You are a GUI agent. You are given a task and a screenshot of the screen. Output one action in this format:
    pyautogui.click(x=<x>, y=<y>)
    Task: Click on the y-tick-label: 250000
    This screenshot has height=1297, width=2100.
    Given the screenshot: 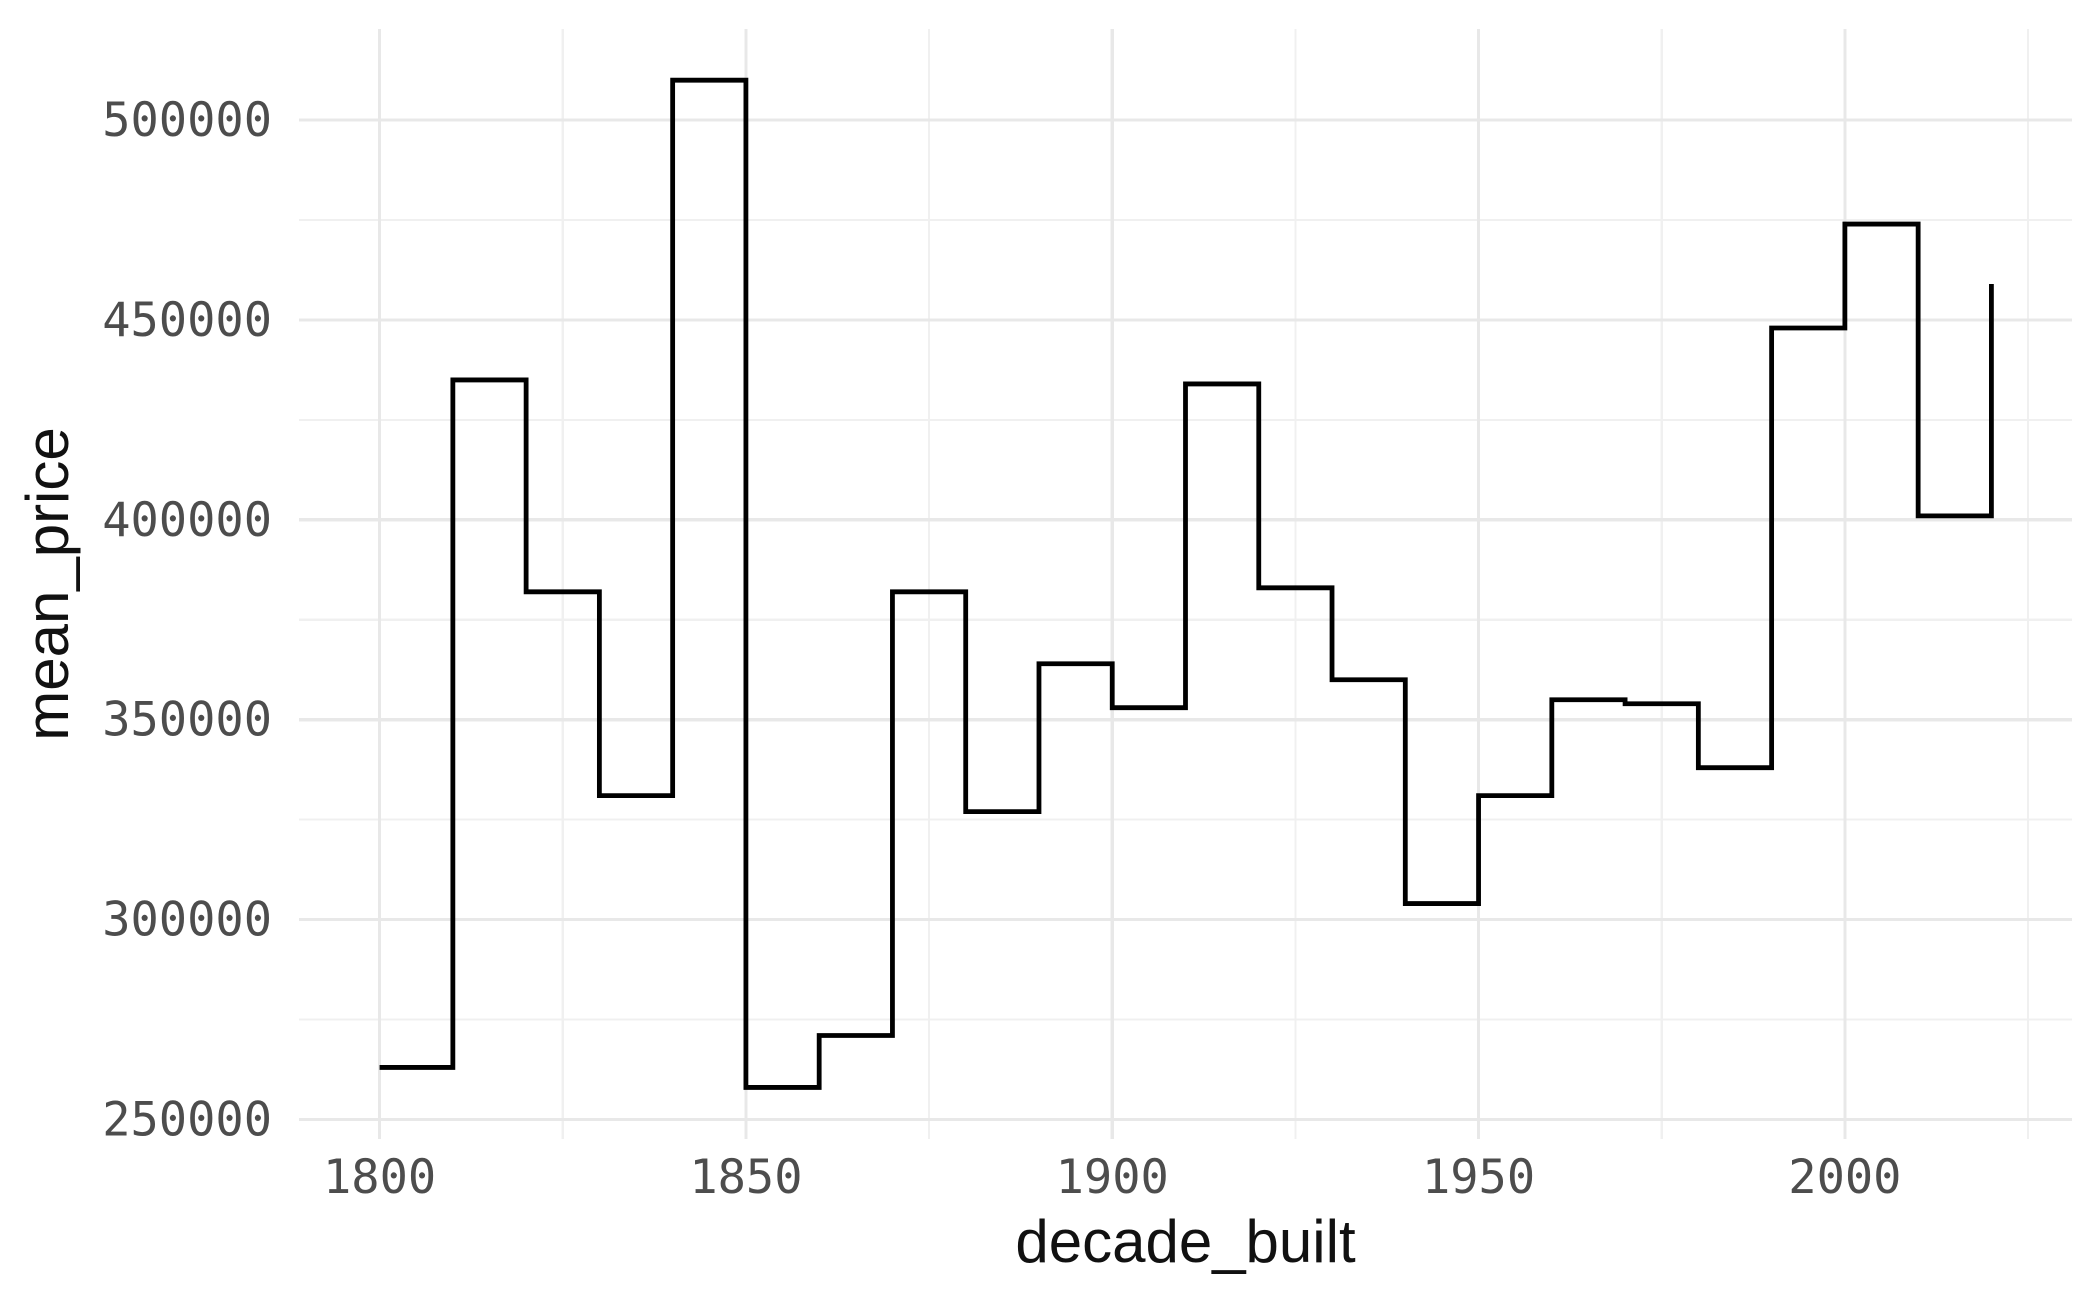 What is the action you would take?
    pyautogui.click(x=187, y=1119)
    